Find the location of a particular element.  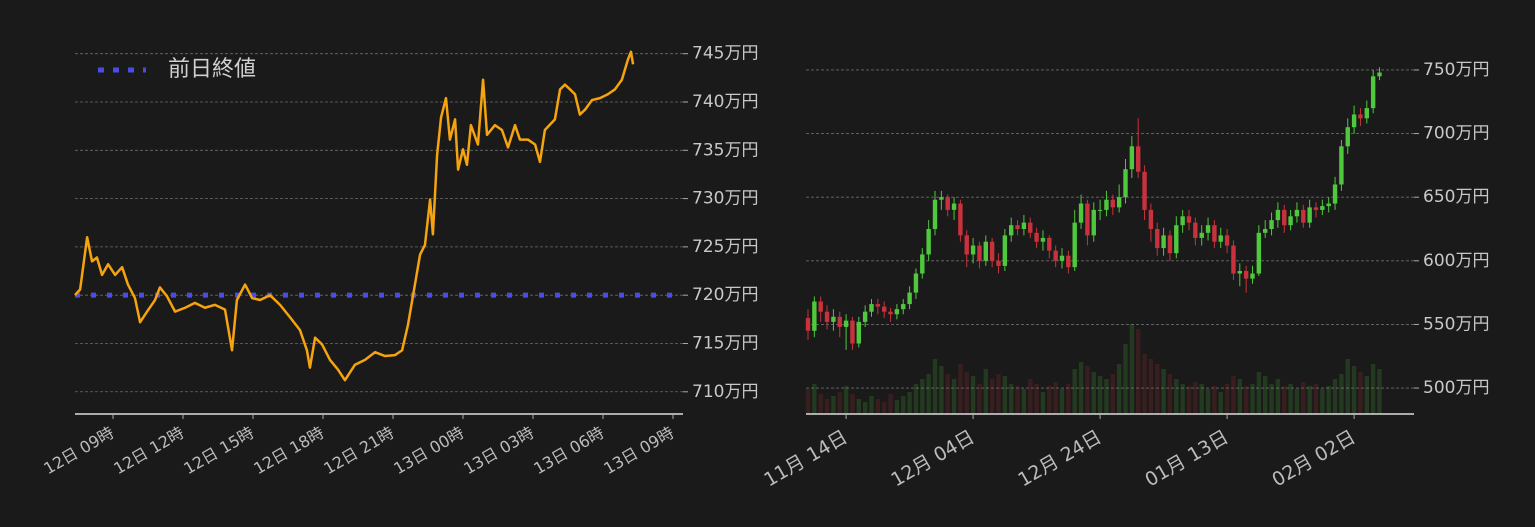

x-tick-label: 13日 06時 is located at coordinates (568, 450).